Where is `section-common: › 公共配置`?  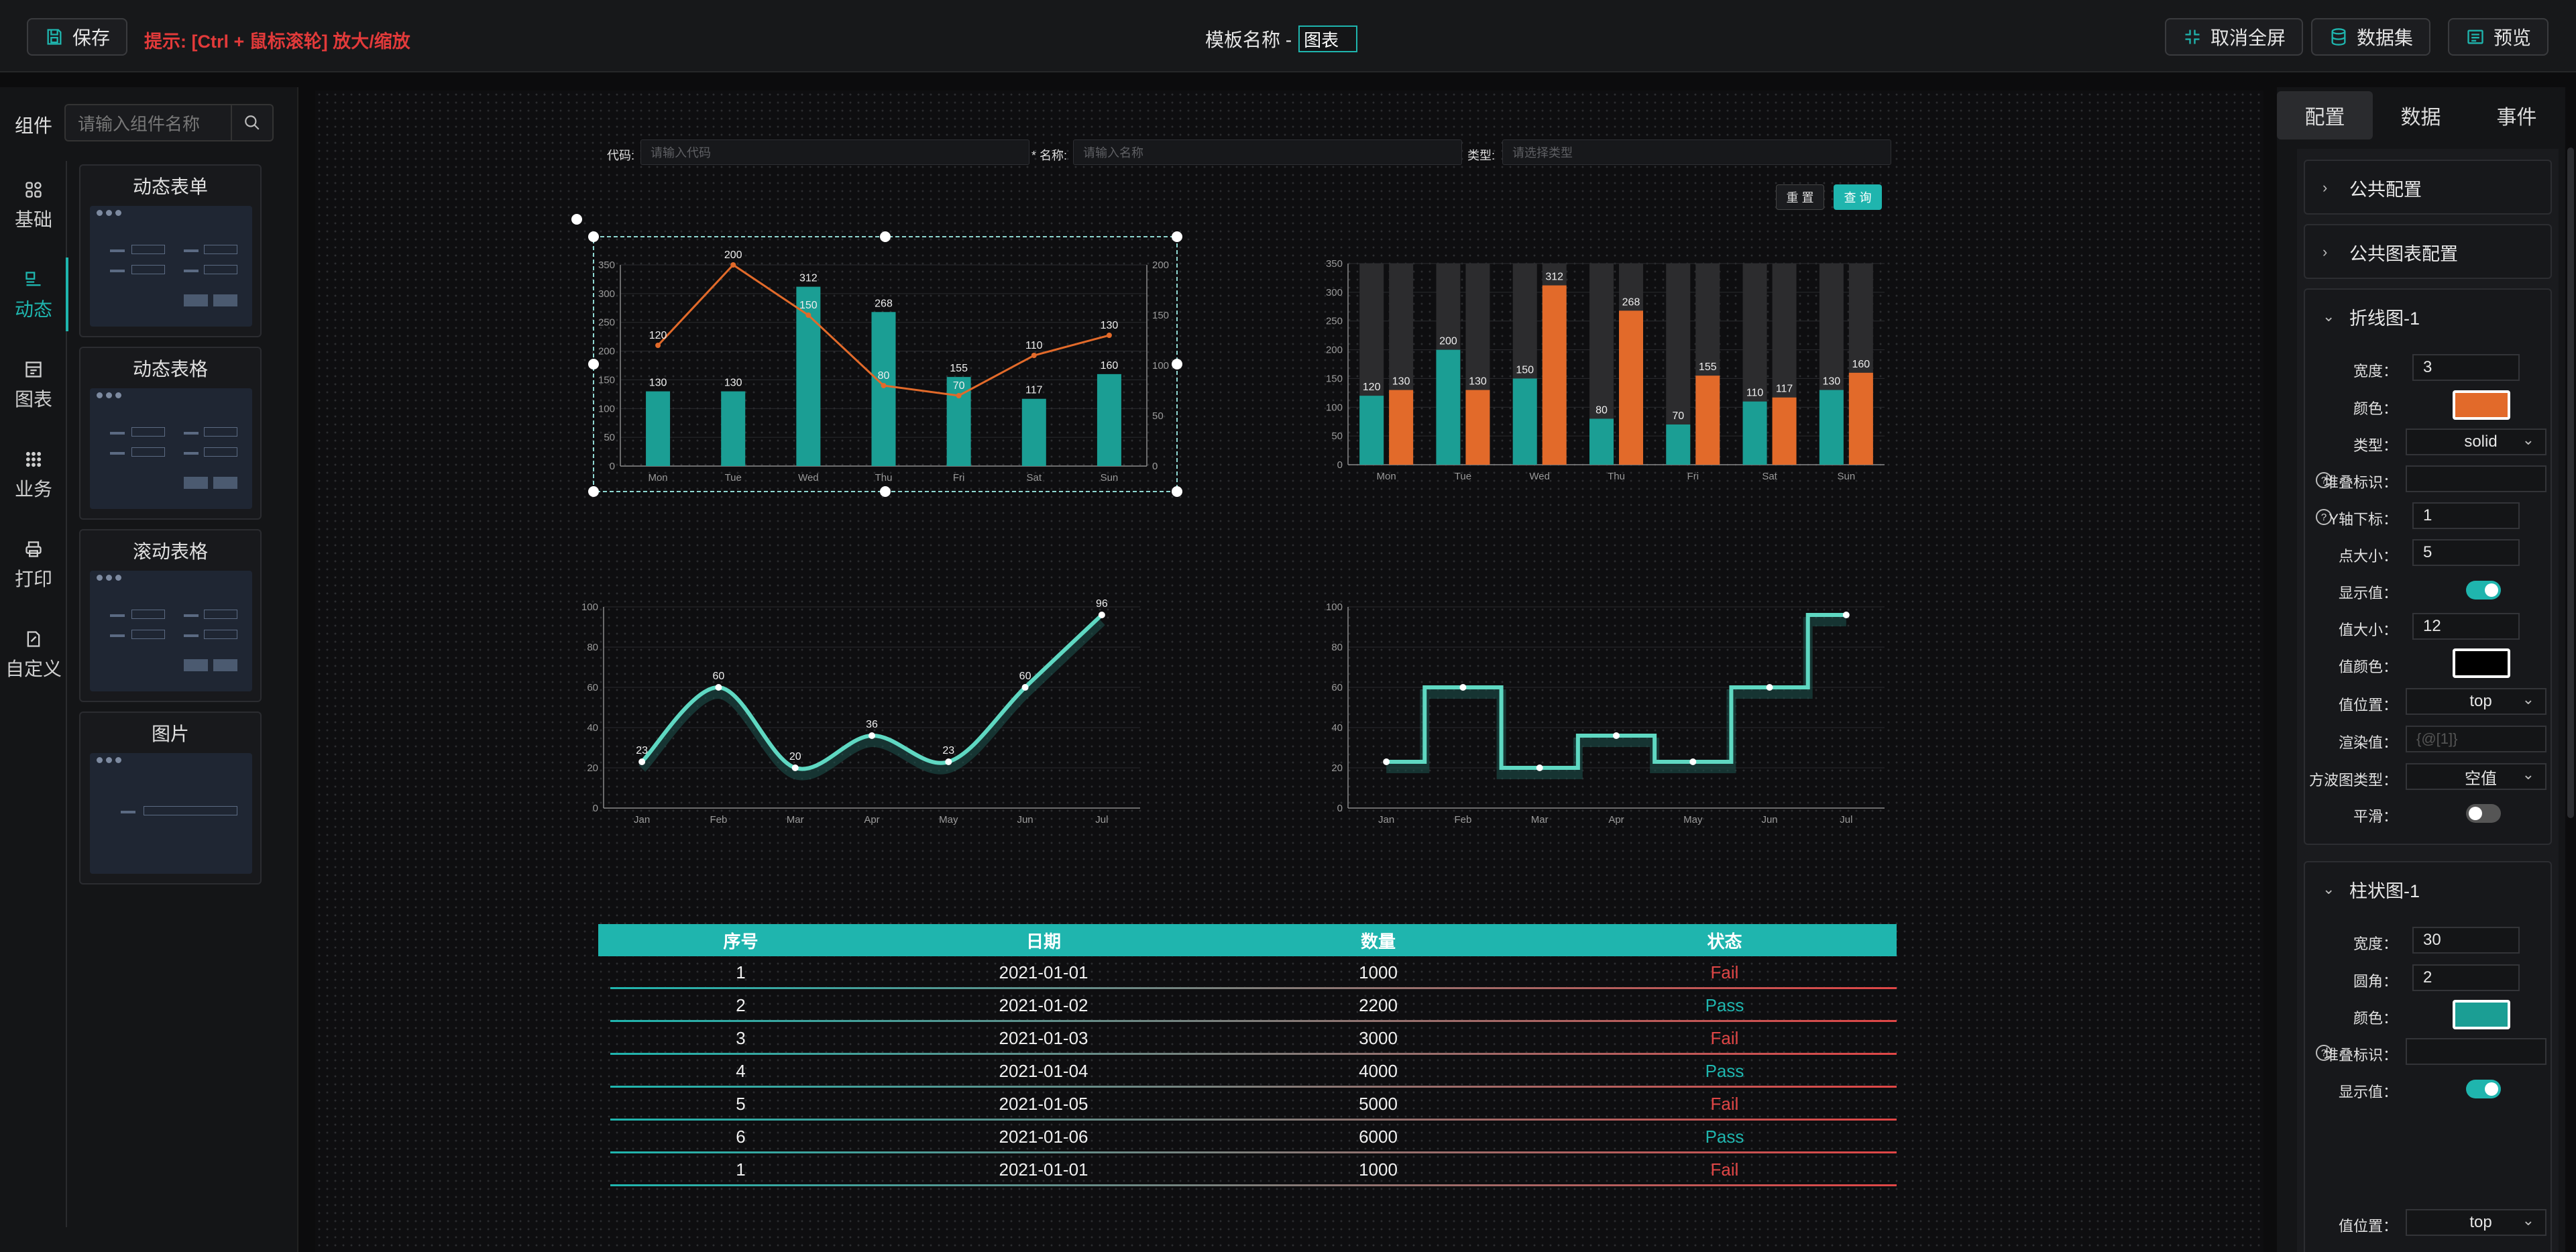 section-common: › 公共配置 is located at coordinates (2428, 187).